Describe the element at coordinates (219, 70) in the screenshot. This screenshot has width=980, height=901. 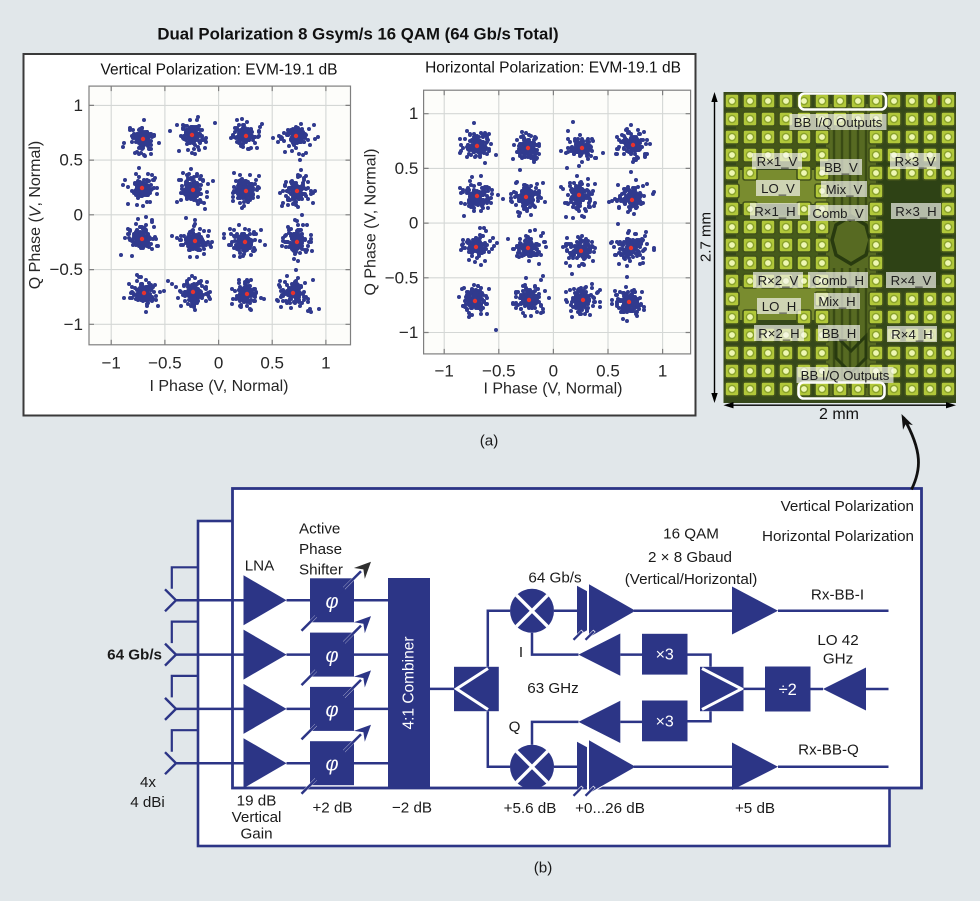
I see `svg-text:Vertical Polarization: EVM-19.: Vertical Polarization: EVM-19.1 dB` at that location.